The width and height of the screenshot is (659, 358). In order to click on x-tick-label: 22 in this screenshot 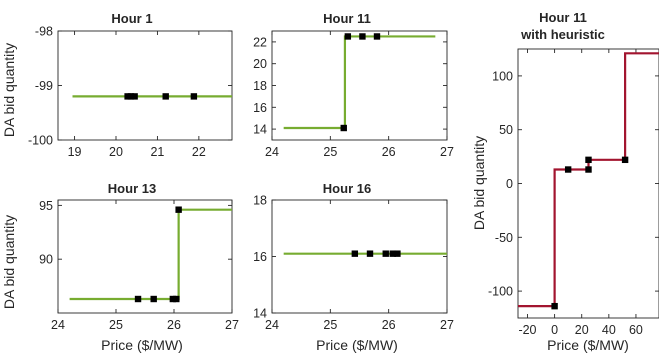, I will do `click(199, 152)`.